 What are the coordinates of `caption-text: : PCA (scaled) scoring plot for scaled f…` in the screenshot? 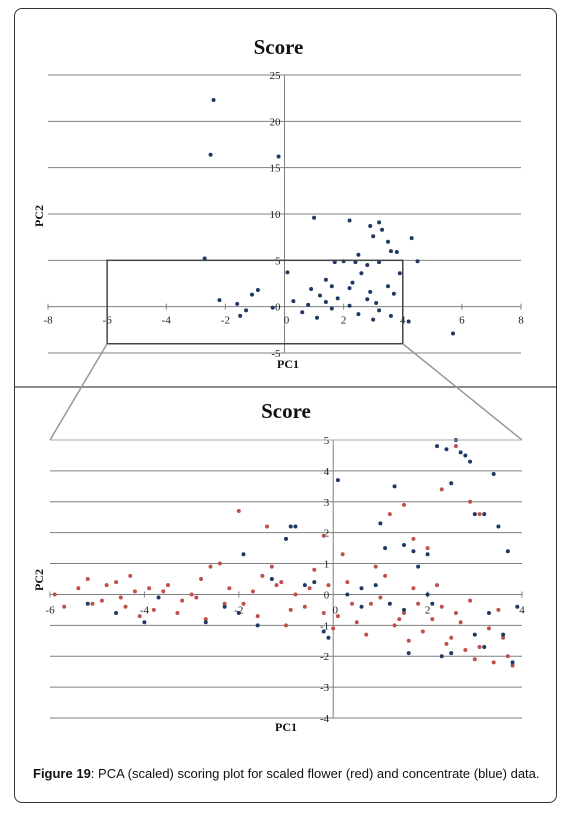 It's located at (315, 773).